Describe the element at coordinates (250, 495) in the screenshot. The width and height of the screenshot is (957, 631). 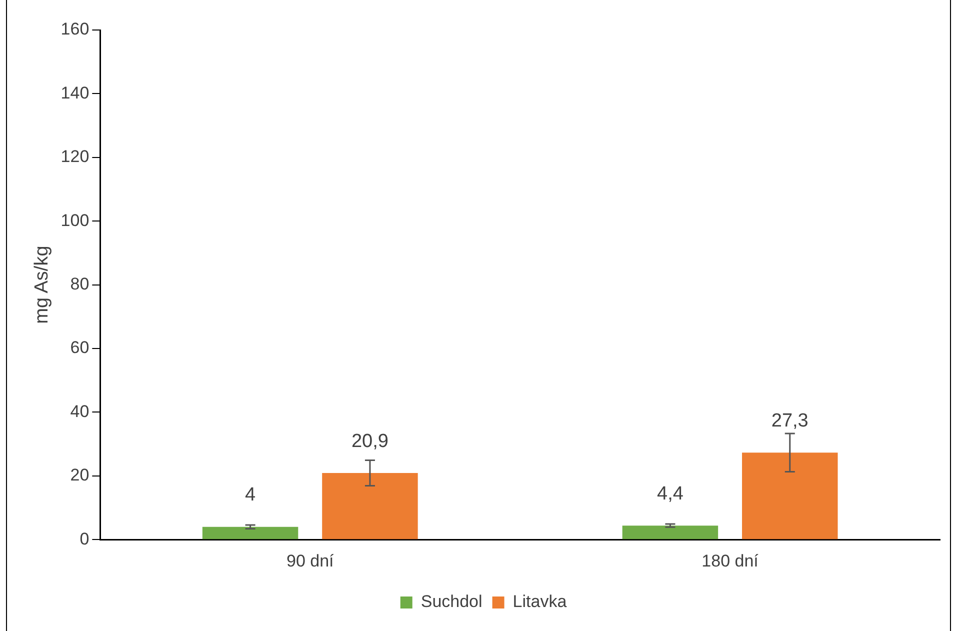
I see `data-label: 4` at that location.